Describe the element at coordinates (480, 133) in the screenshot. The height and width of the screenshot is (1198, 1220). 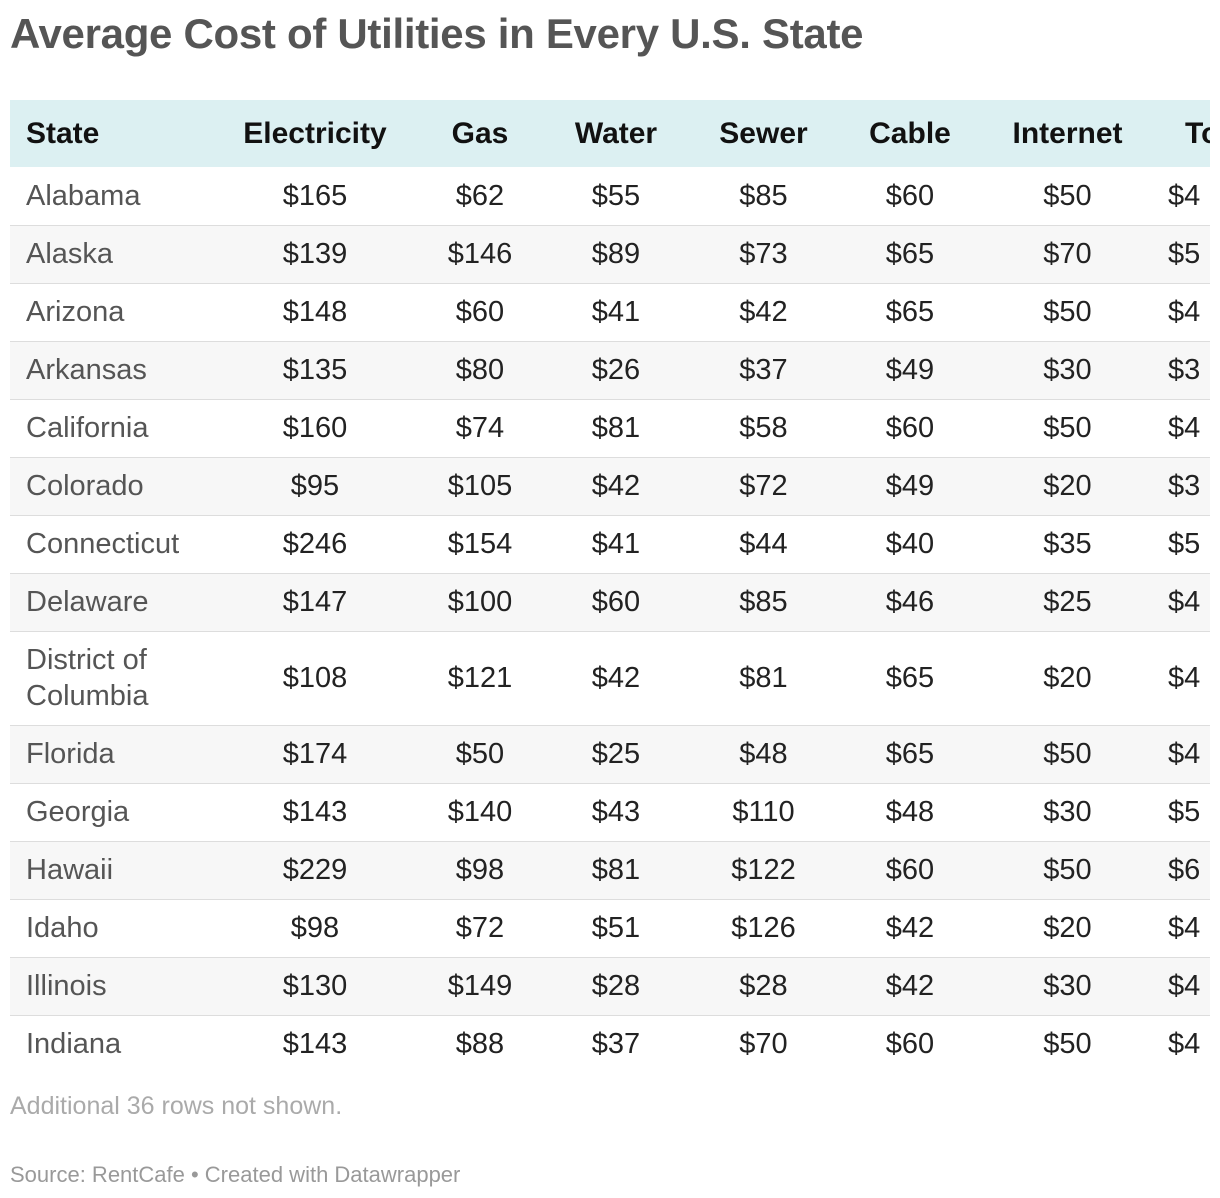
I see `header-gas: Gas` at that location.